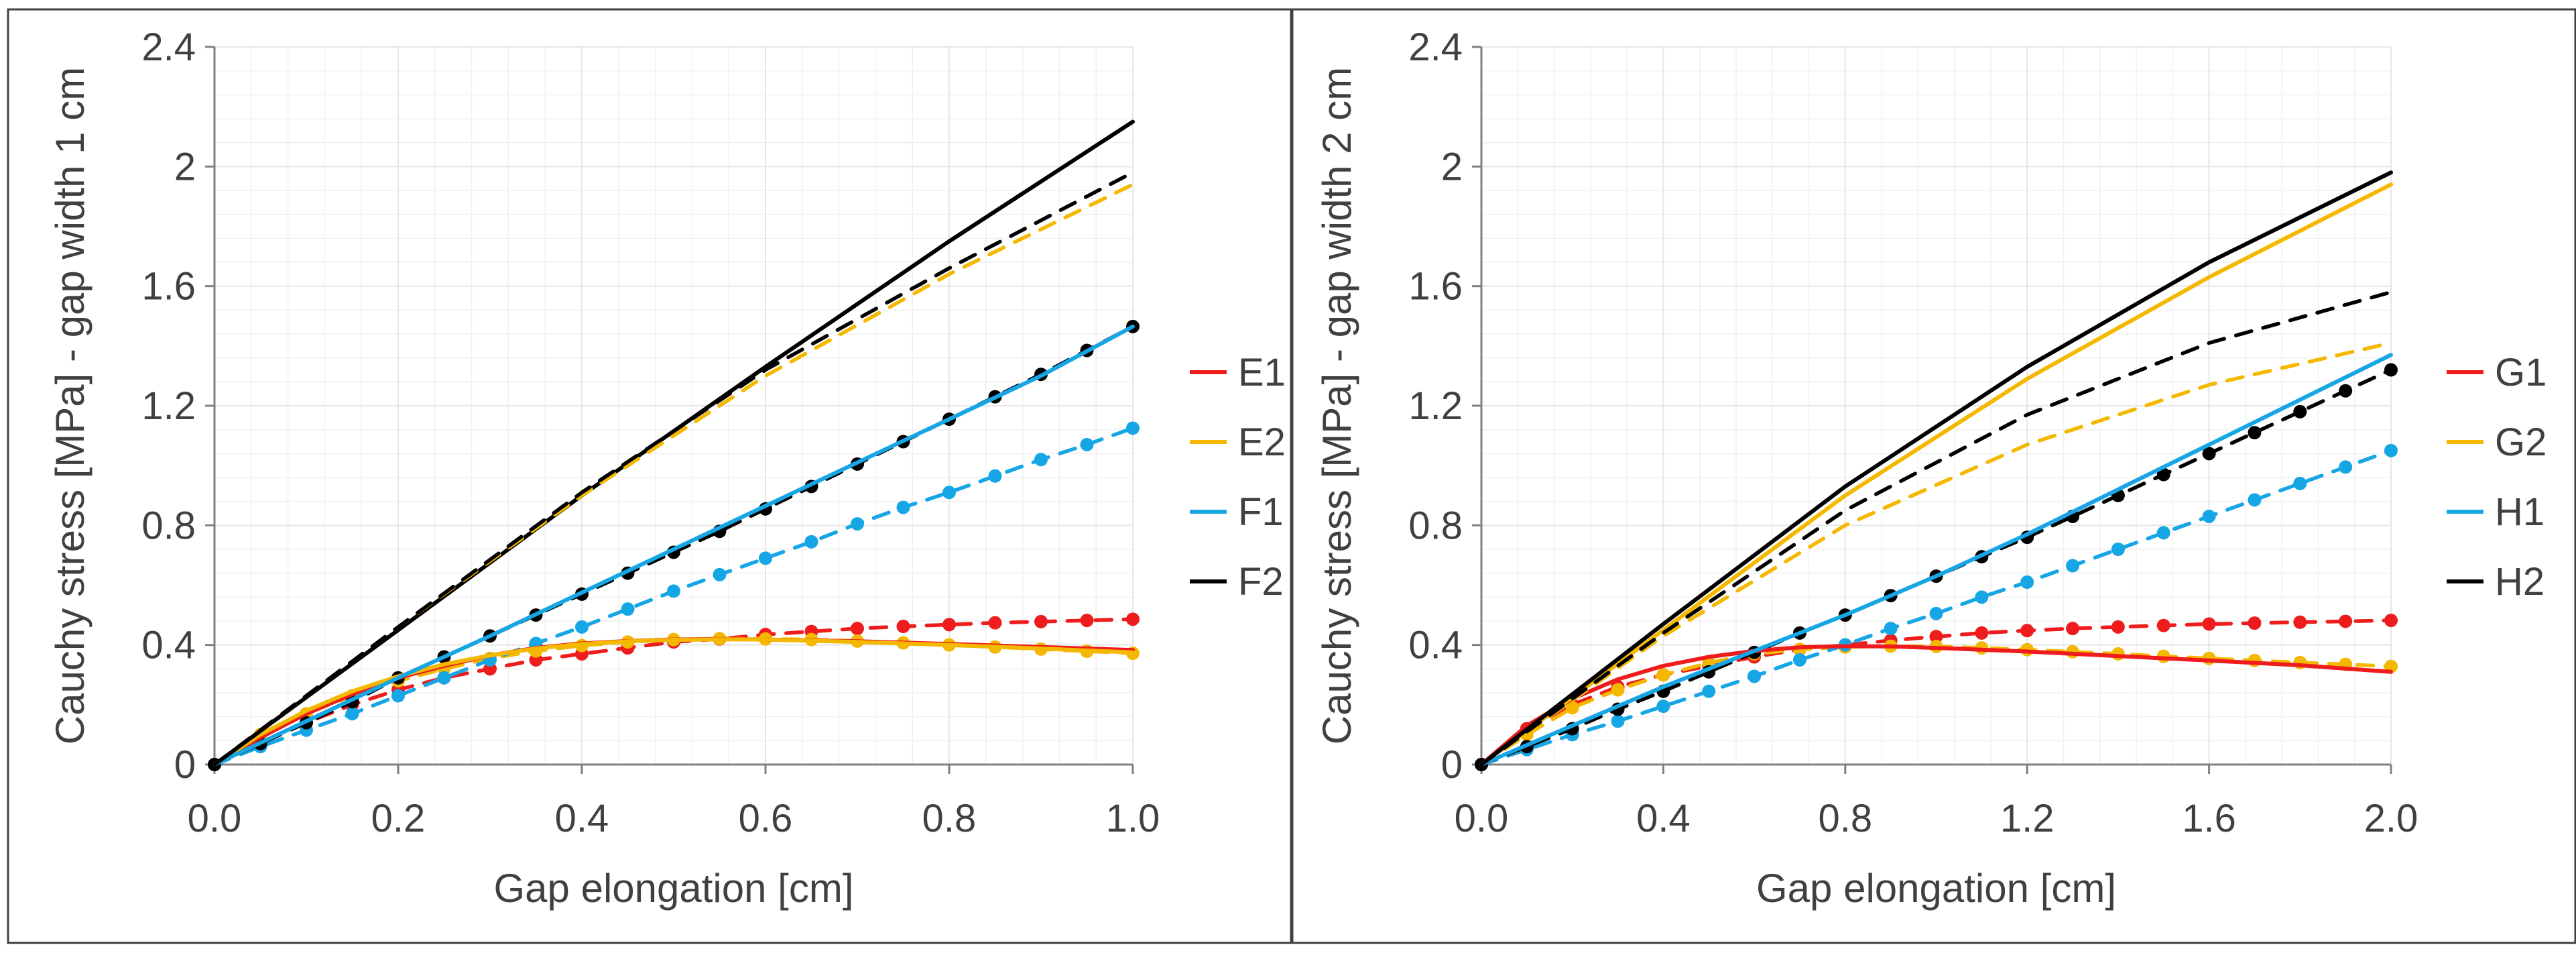  I want to click on legend-label: H1, so click(2519, 512).